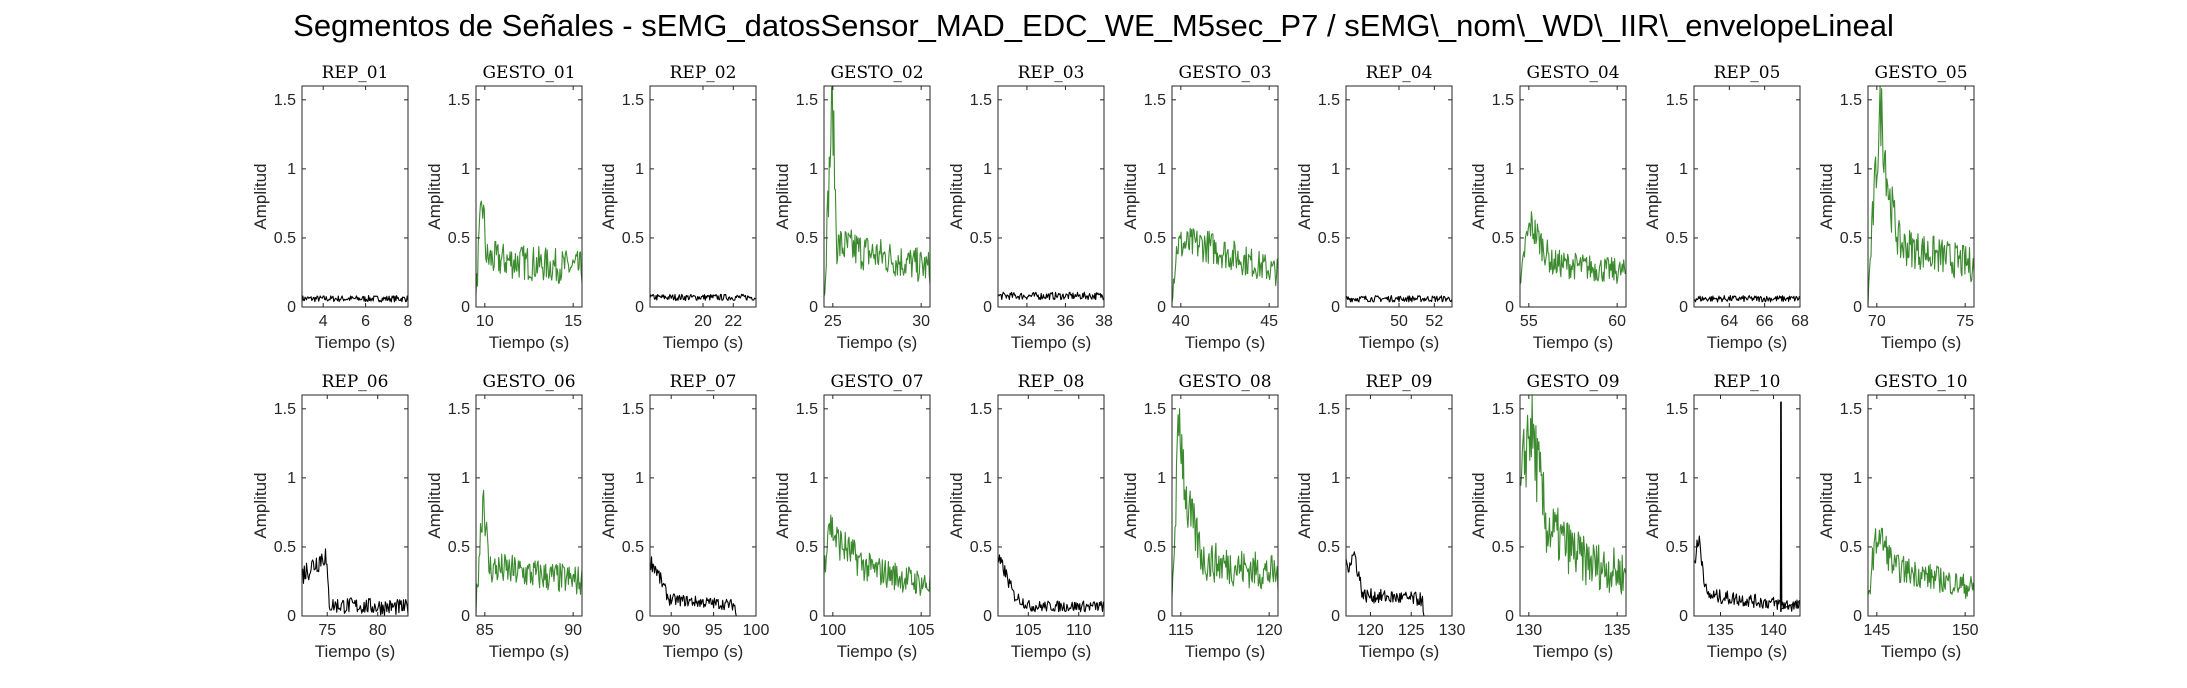 The height and width of the screenshot is (688, 2187). Describe the element at coordinates (504, 207) in the screenshot. I see `subplot-gesto-01: GESTO_01 0 0.5 1 1.5 10 15 Tiempo (s) Amplitud` at that location.